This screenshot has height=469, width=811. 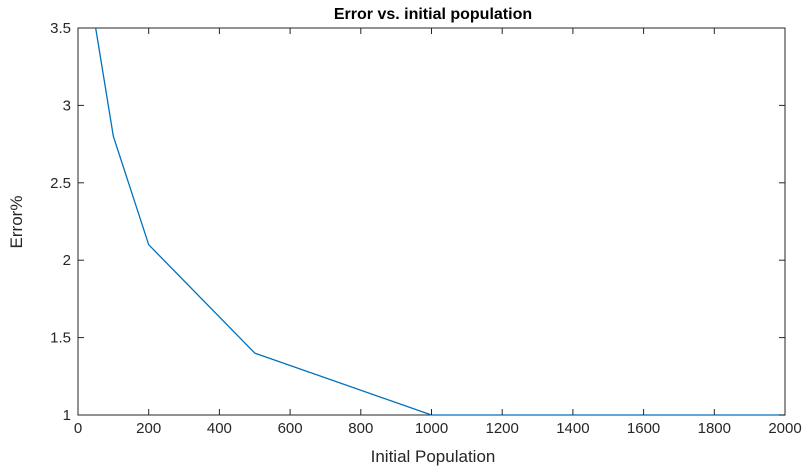 I want to click on x-tick-label: 600, so click(x=290, y=428).